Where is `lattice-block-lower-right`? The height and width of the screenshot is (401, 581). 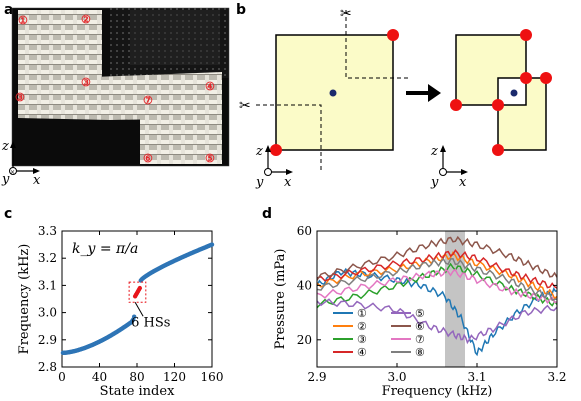
lattice-block-lower-right is located at coordinates (181, 132).